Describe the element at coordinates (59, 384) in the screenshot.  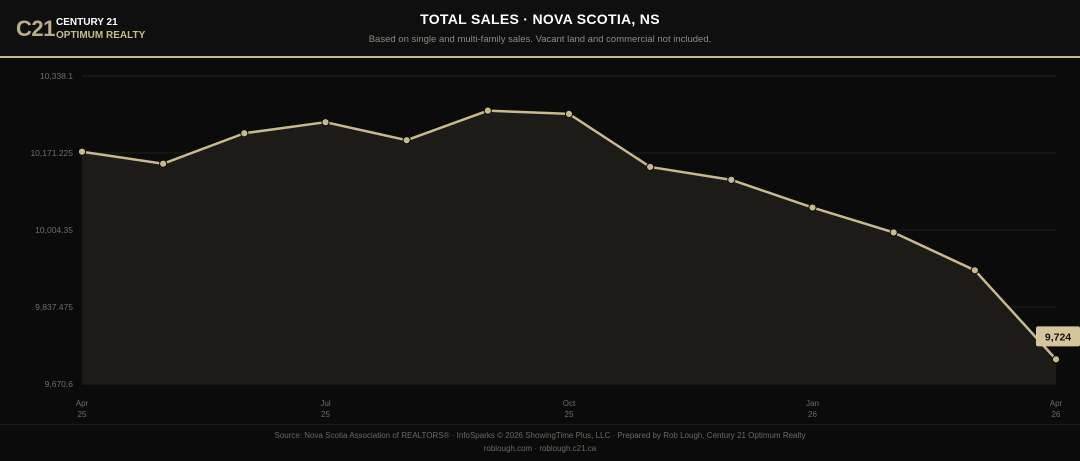
I see `y-tick-label: 9,670.6` at that location.